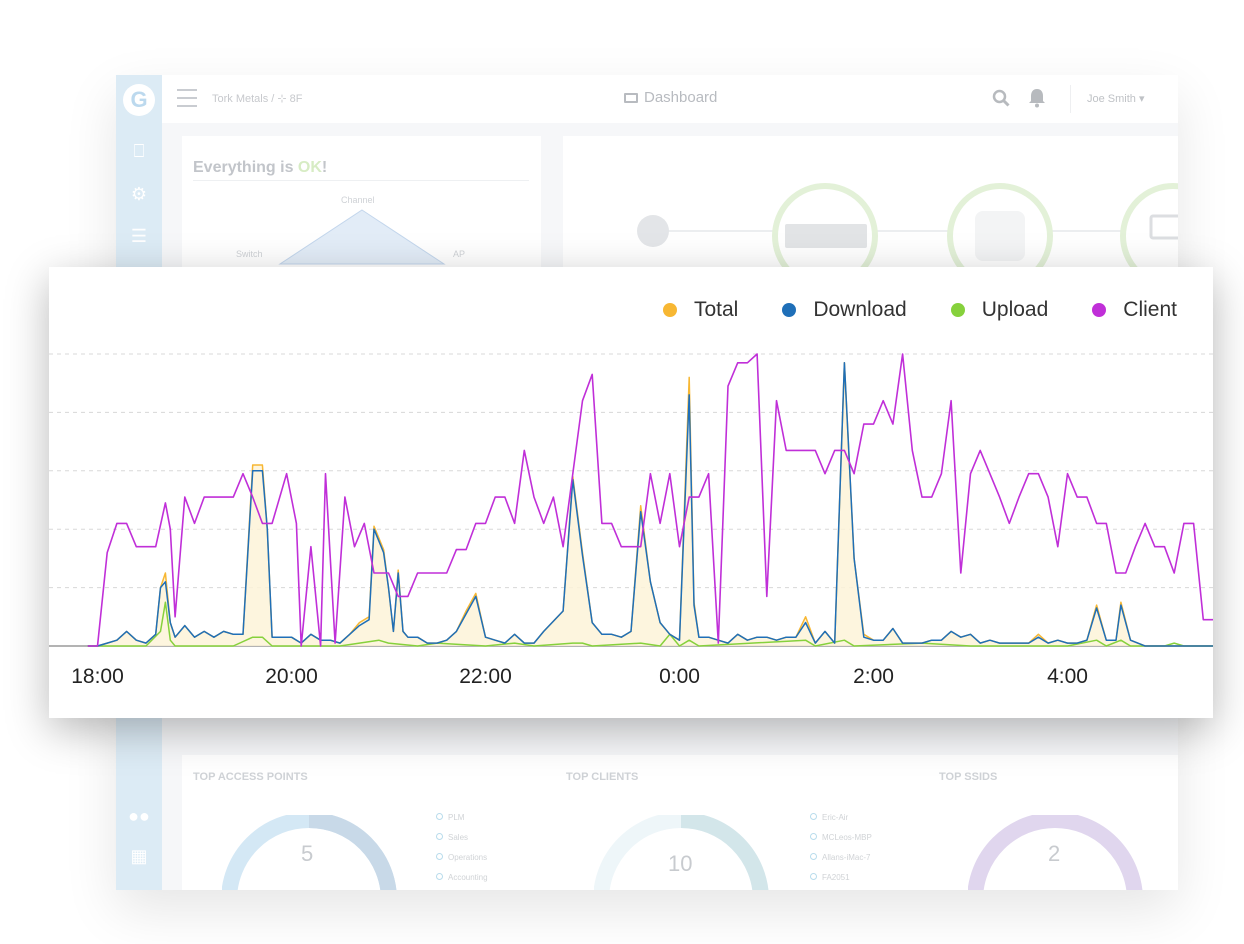 The image size is (1244, 944). What do you see at coordinates (841, 858) in the screenshot?
I see `list-item: Allans-iMac-7` at bounding box center [841, 858].